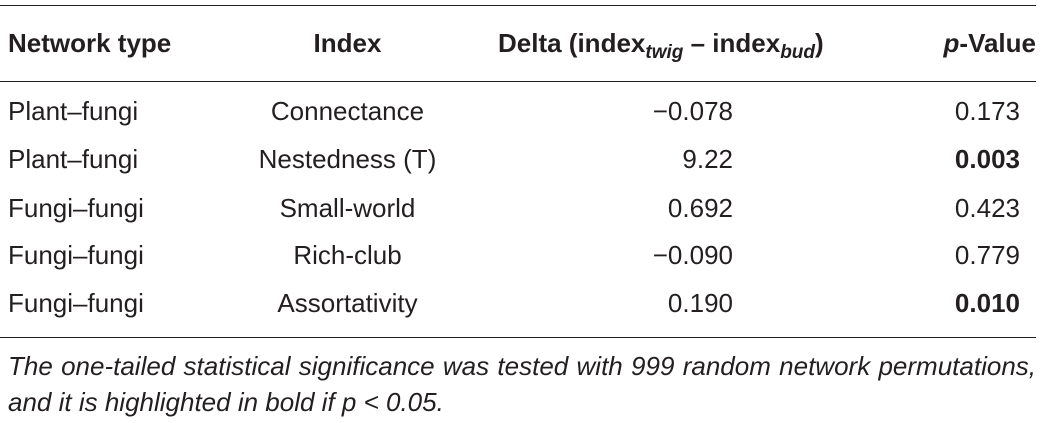  Describe the element at coordinates (987, 303) in the screenshot. I see `cell-p-value-significant: 0.010` at that location.